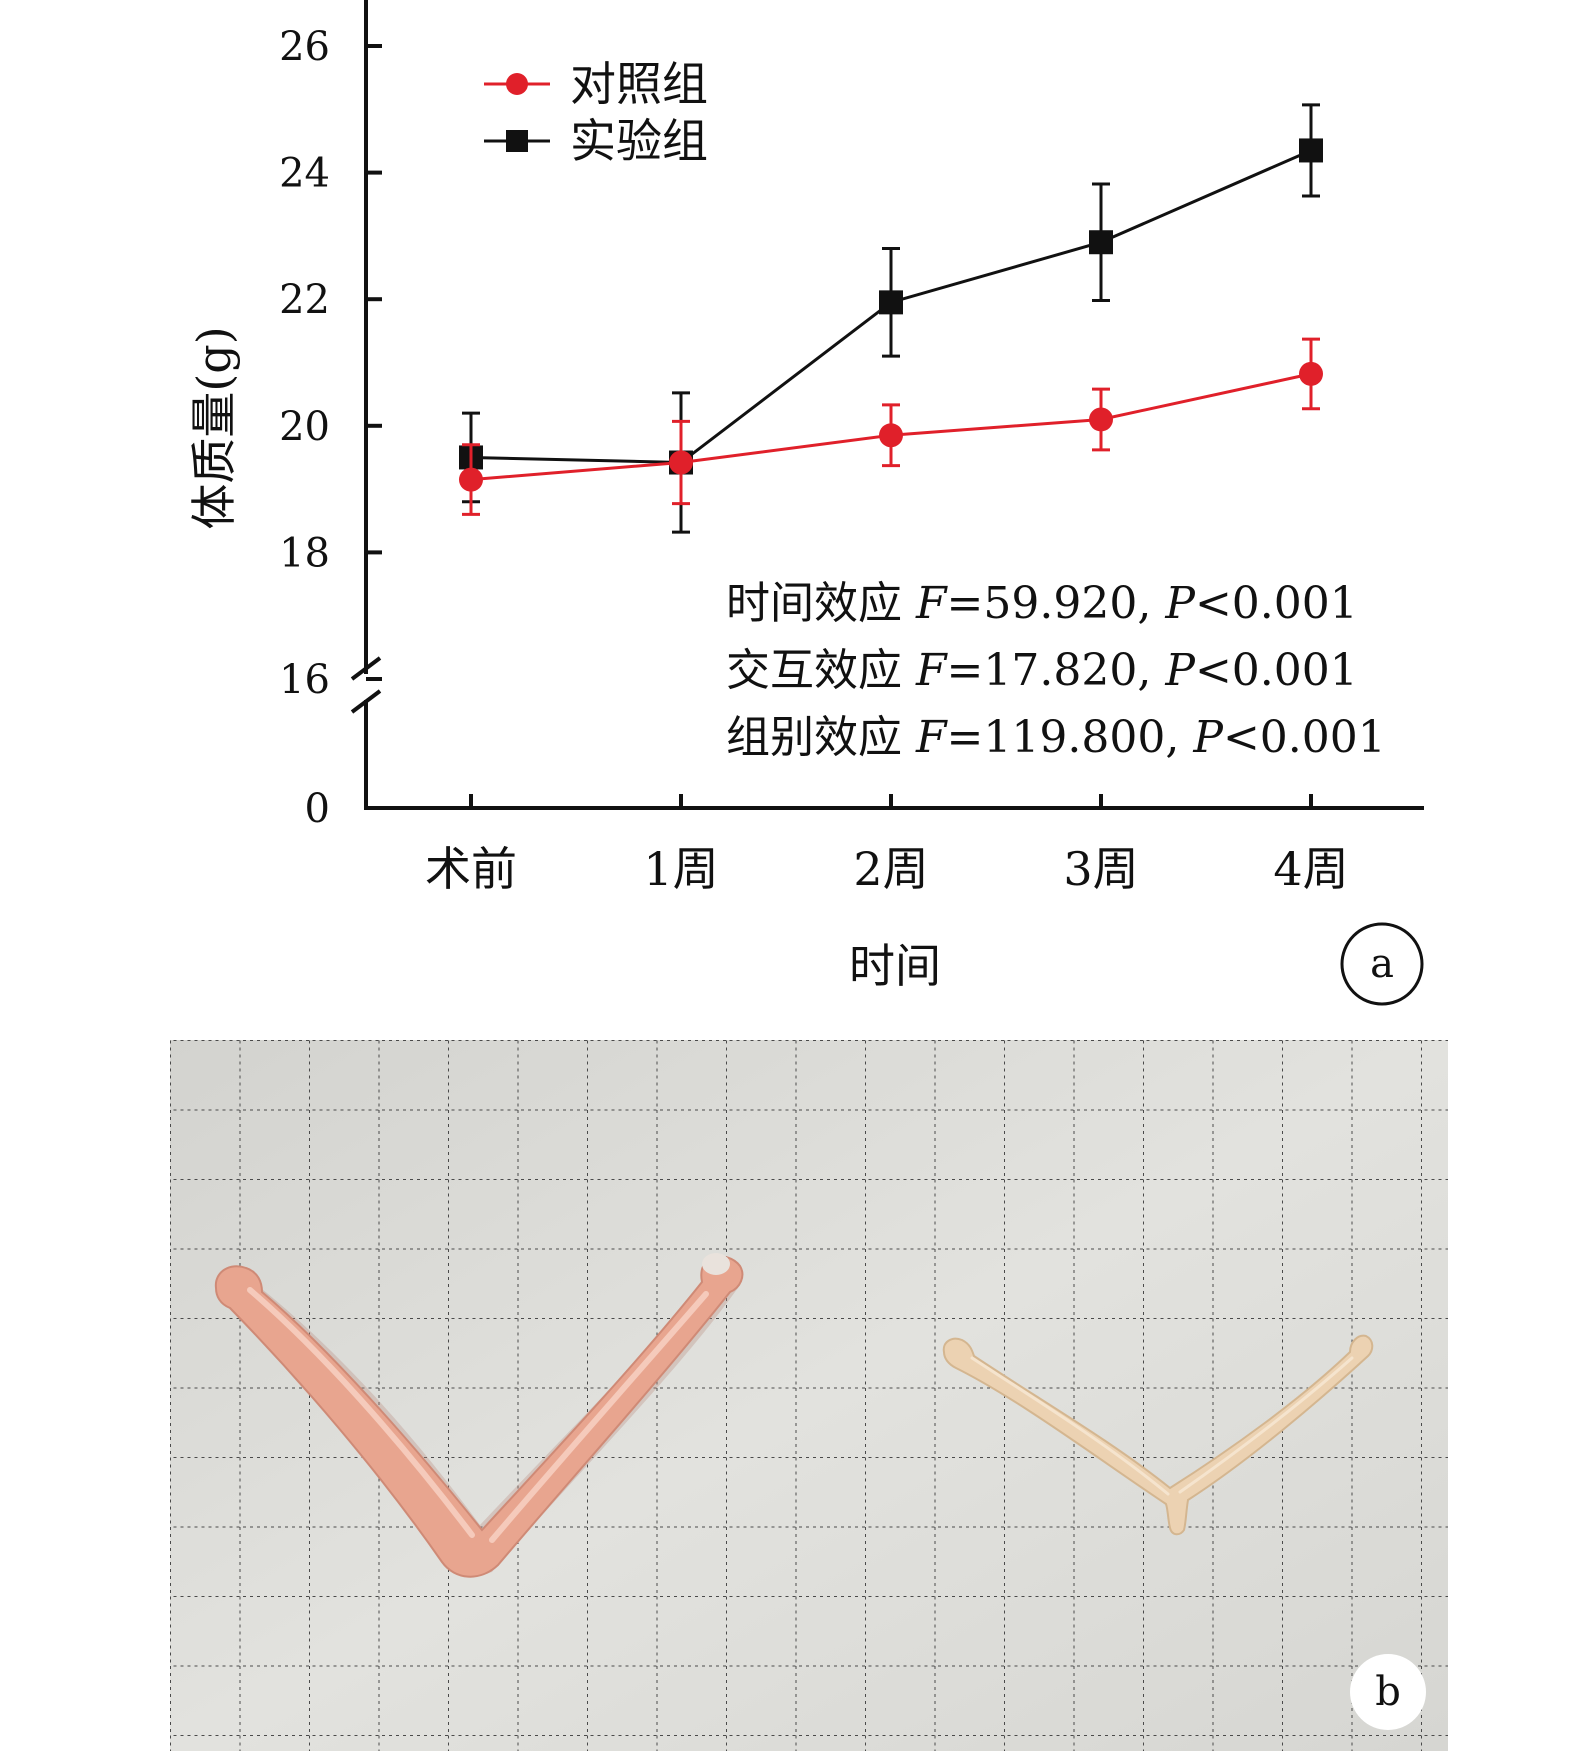  Describe the element at coordinates (304, 300) in the screenshot. I see `y-tick-label: 22` at that location.